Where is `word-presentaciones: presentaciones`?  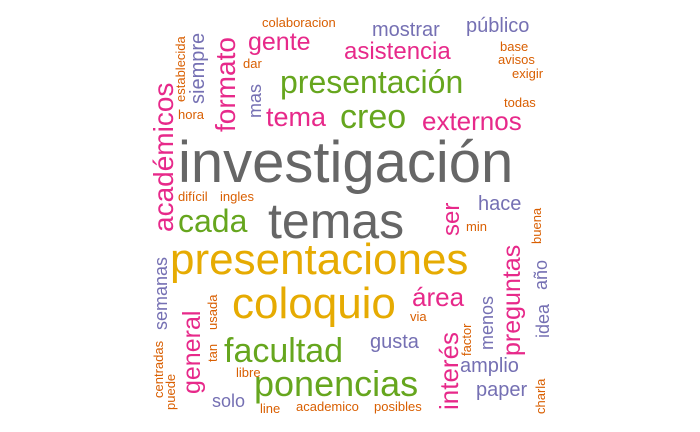
word-presentaciones: presentaciones is located at coordinates (319, 259).